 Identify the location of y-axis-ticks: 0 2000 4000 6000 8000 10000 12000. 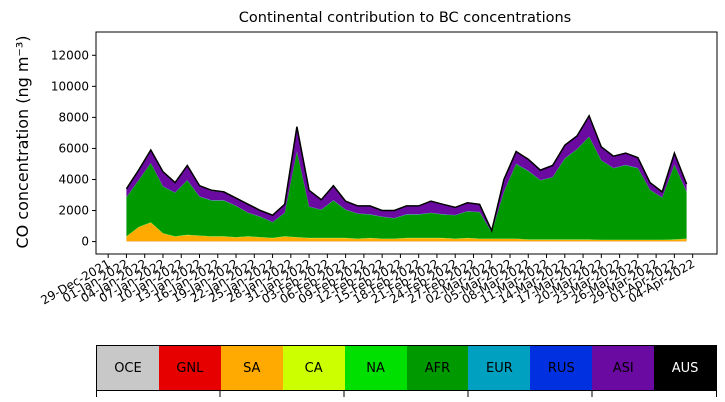
(73, 148).